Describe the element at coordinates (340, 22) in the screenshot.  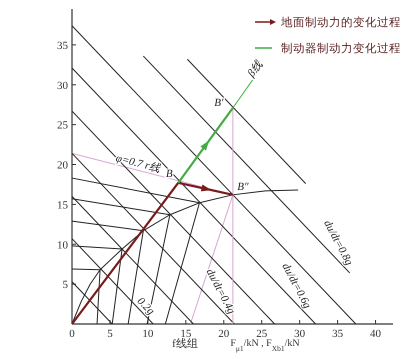
I see `legend-label: 地面制动力的变化过程` at that location.